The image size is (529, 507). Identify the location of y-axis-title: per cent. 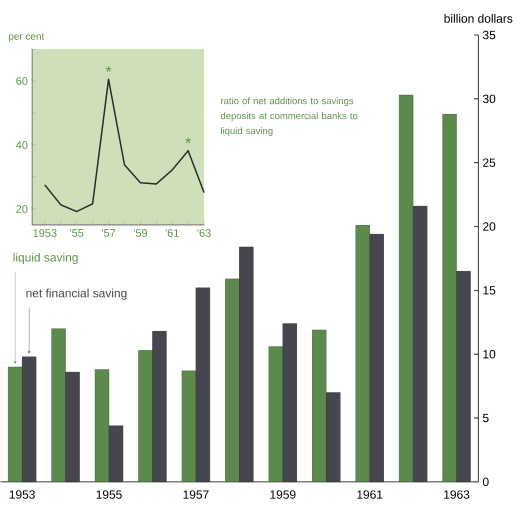
(26, 37).